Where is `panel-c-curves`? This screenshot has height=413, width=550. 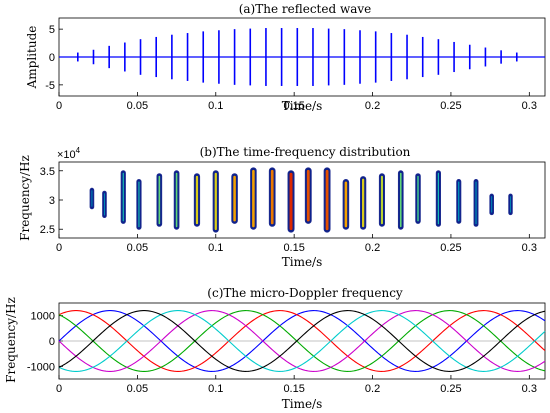
panel-c-curves is located at coordinates (302, 341).